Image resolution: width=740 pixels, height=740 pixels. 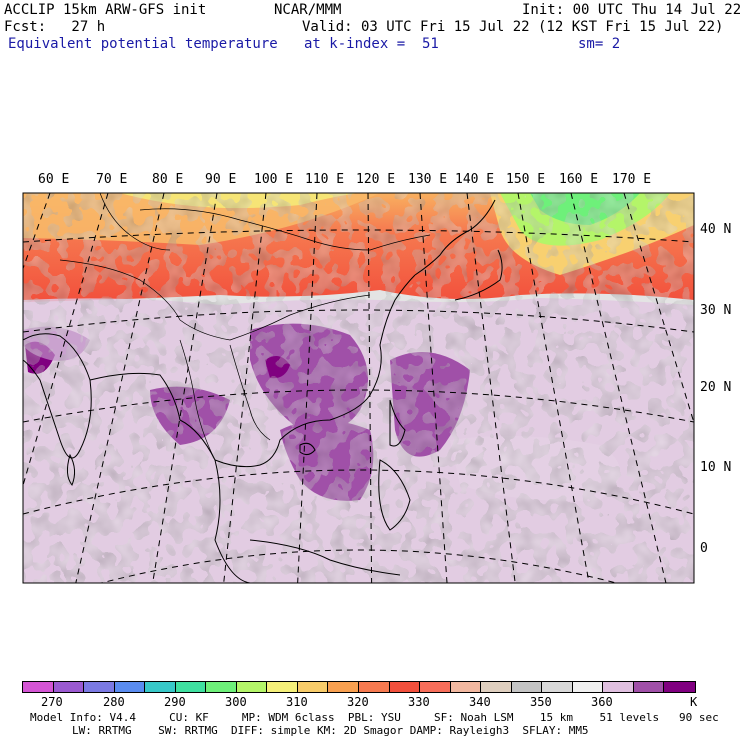 What do you see at coordinates (54, 179) in the screenshot?
I see `lon-label: 60 E` at bounding box center [54, 179].